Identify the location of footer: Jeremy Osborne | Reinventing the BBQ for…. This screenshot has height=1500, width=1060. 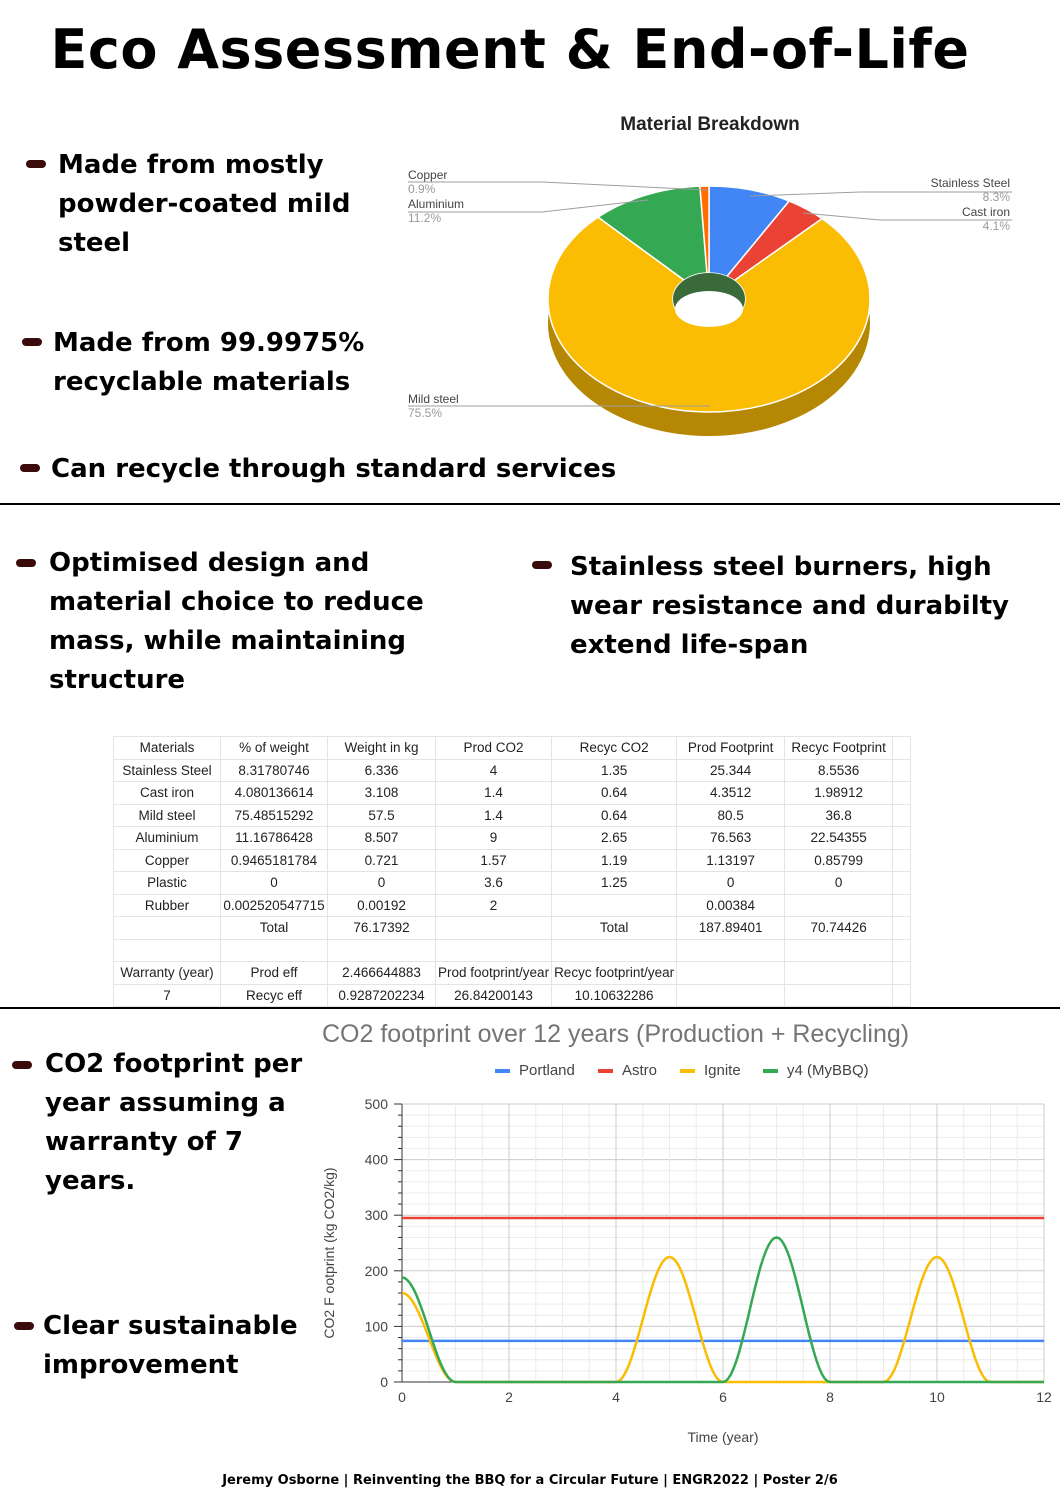
(530, 1480).